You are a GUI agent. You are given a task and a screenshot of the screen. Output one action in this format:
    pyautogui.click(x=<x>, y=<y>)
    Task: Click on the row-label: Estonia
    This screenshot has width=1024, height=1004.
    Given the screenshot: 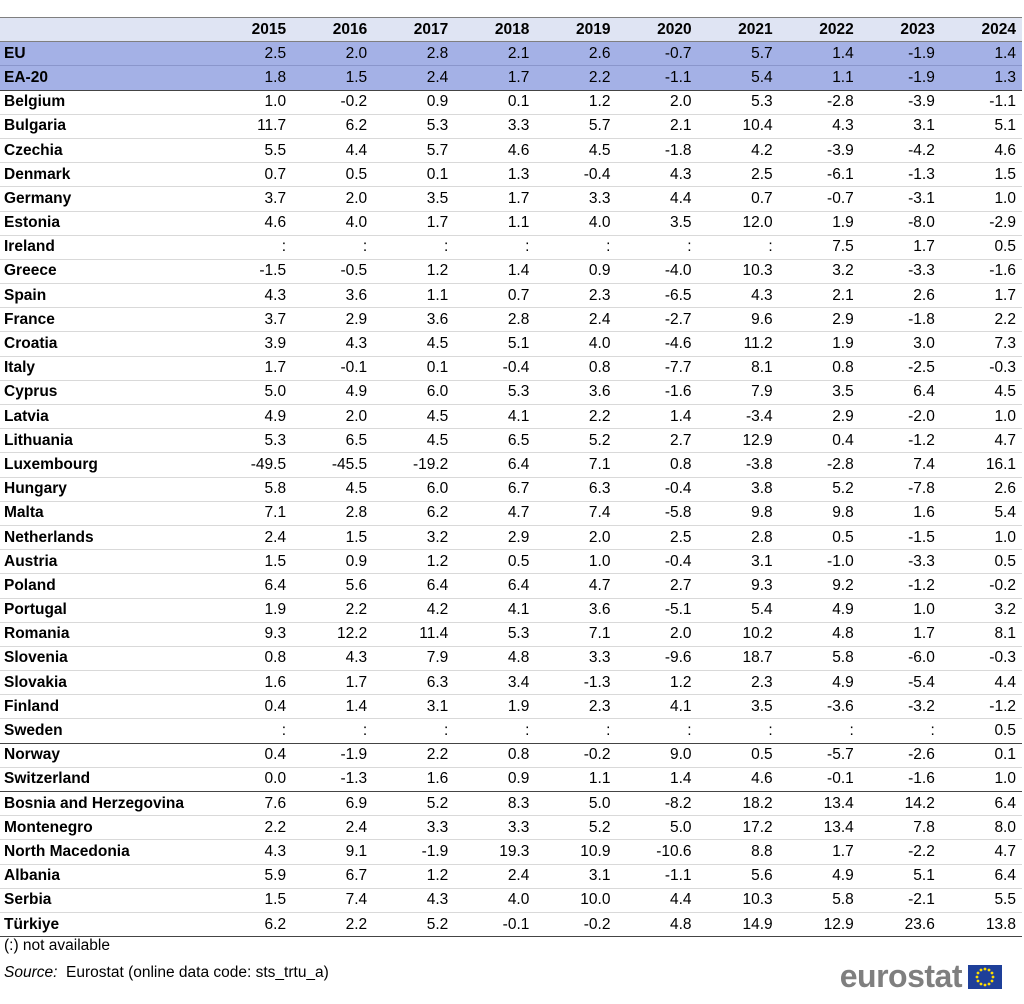 What is the action you would take?
    pyautogui.click(x=105, y=223)
    